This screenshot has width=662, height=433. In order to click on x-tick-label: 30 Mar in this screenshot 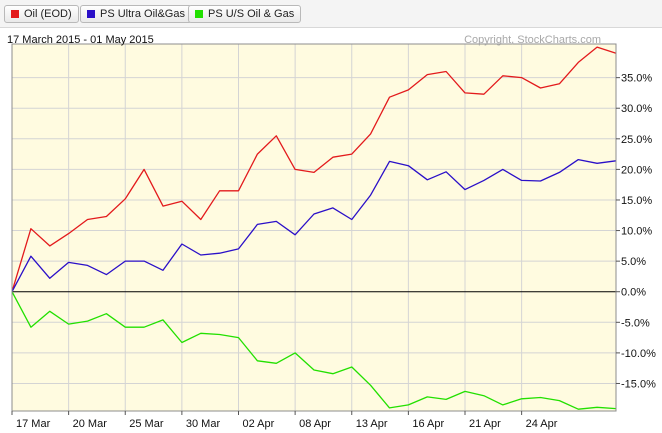, I will do `click(203, 424)`.